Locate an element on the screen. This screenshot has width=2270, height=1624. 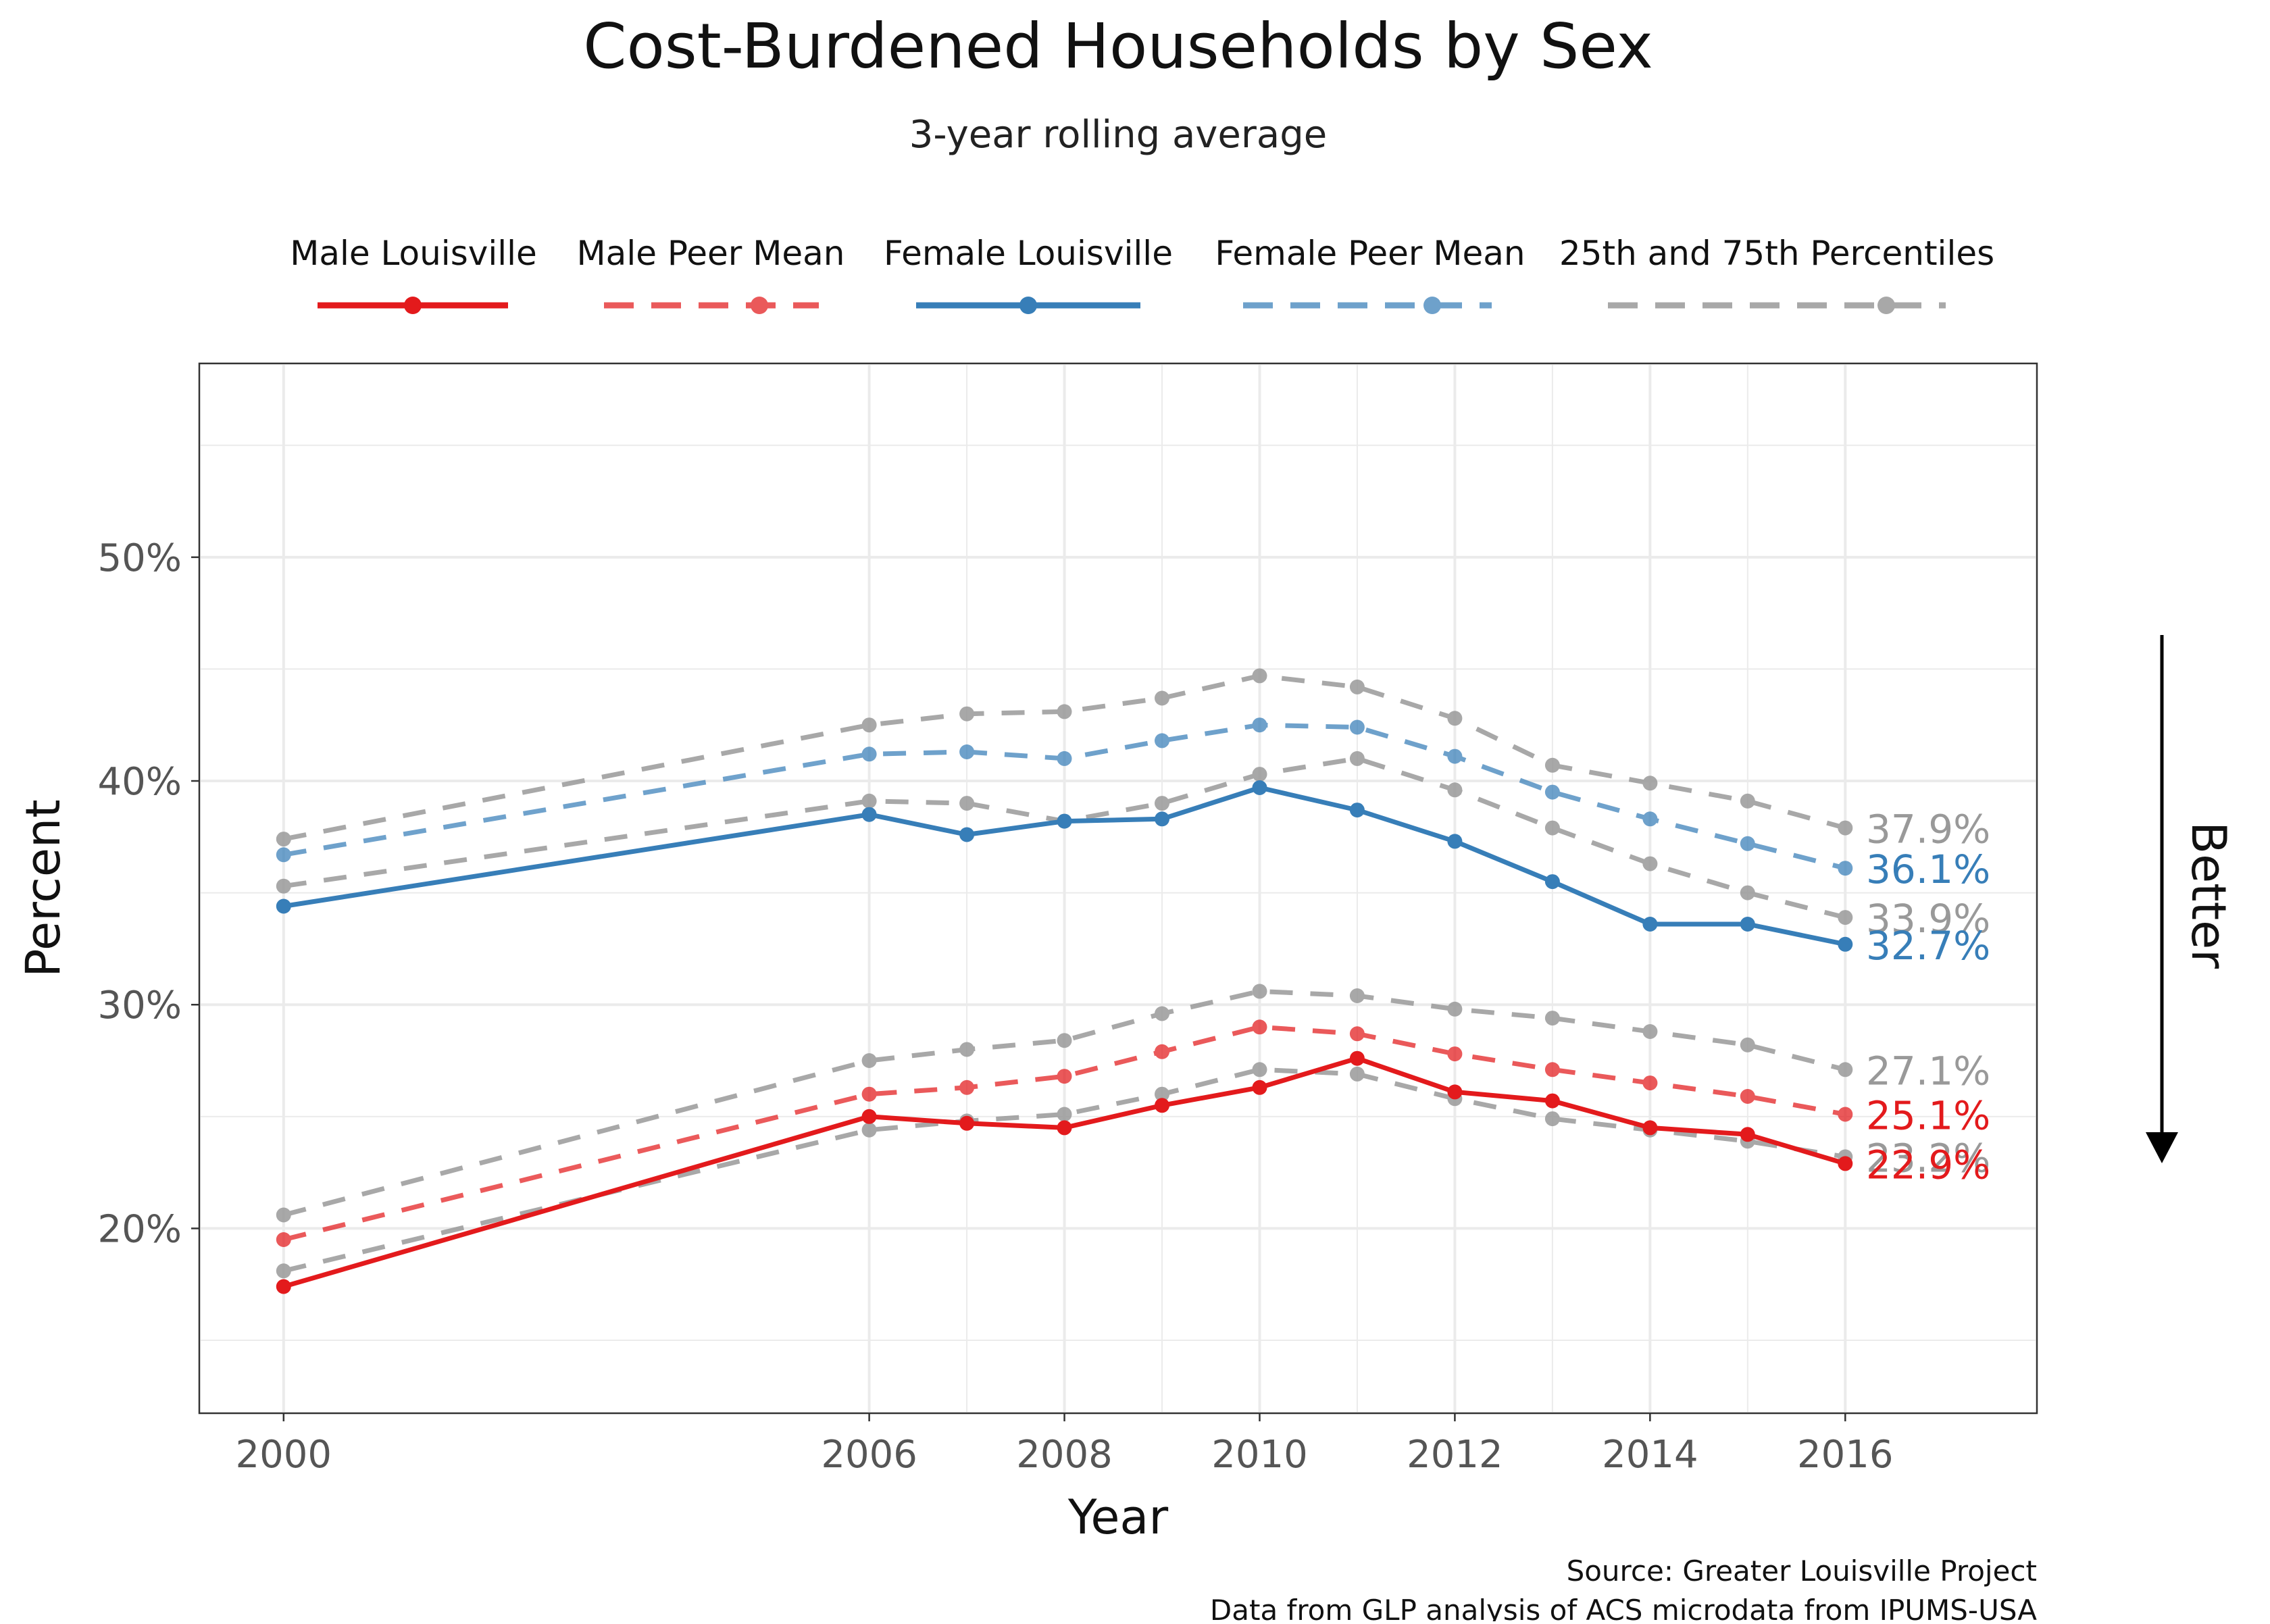
series-female-percentile is located at coordinates (1064, 757).